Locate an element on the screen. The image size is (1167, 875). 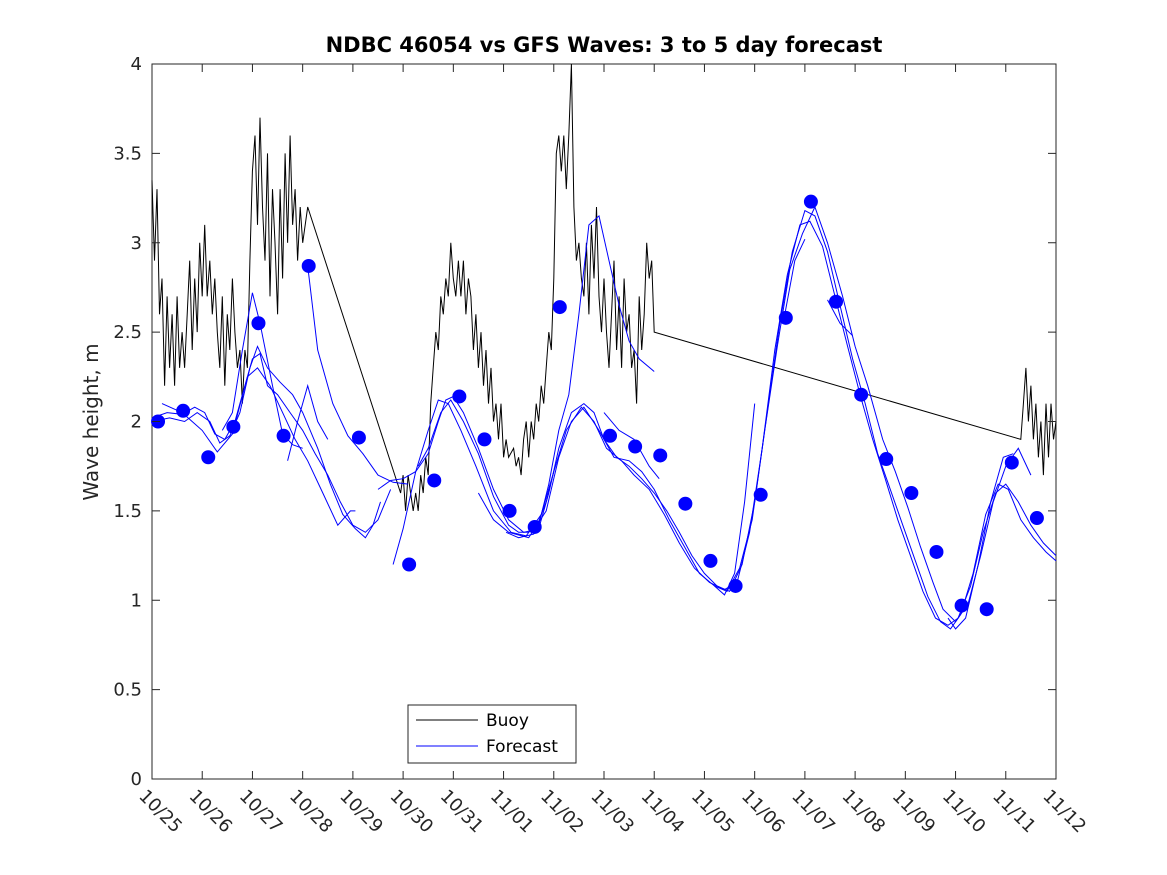
y-tick-label: 1 is located at coordinates (136, 600).